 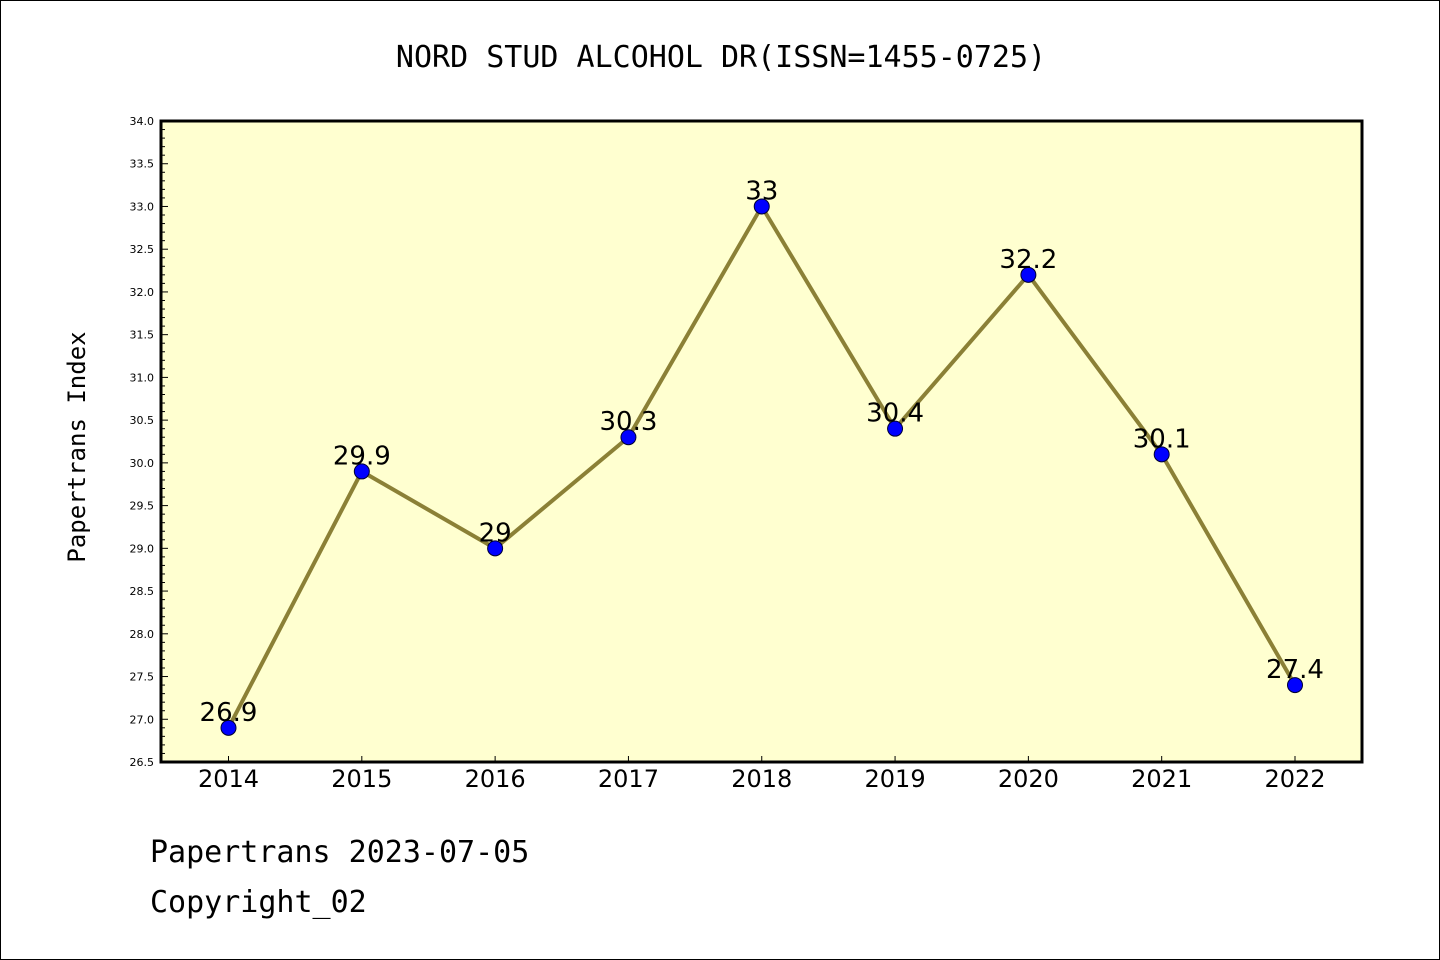 What do you see at coordinates (628, 779) in the screenshot?
I see `x-tick-label: 2017` at bounding box center [628, 779].